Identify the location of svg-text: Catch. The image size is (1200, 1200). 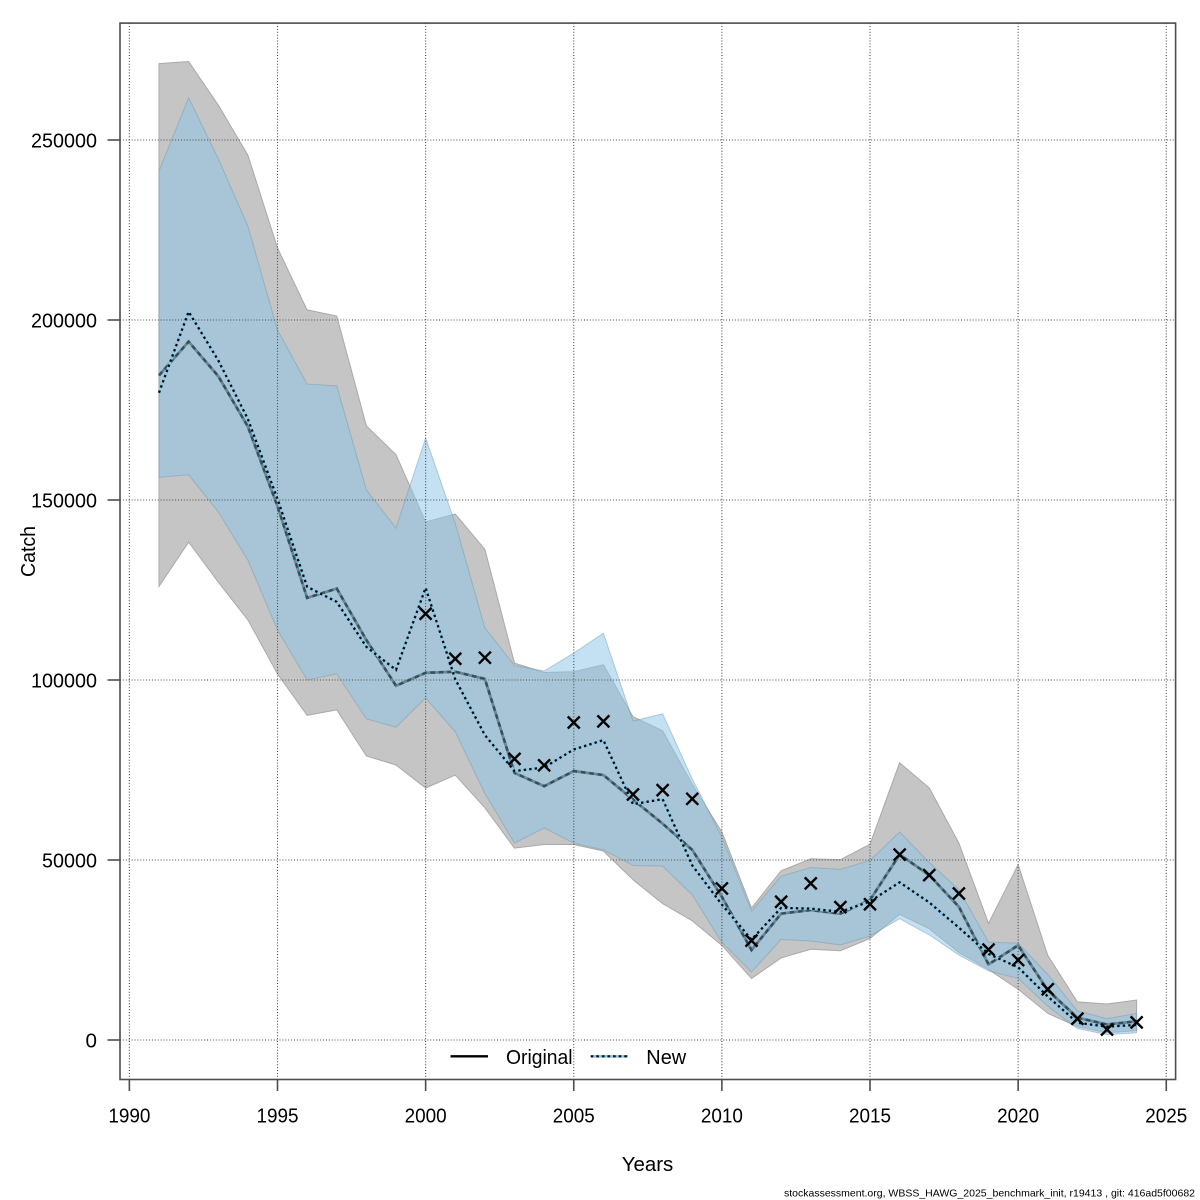
(28, 551).